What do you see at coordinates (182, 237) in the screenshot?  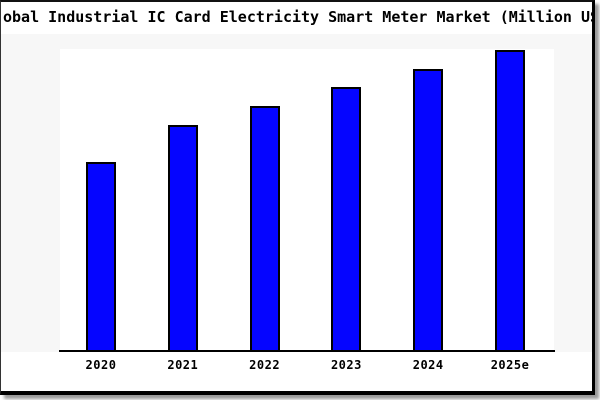 I see `bar-2021` at bounding box center [182, 237].